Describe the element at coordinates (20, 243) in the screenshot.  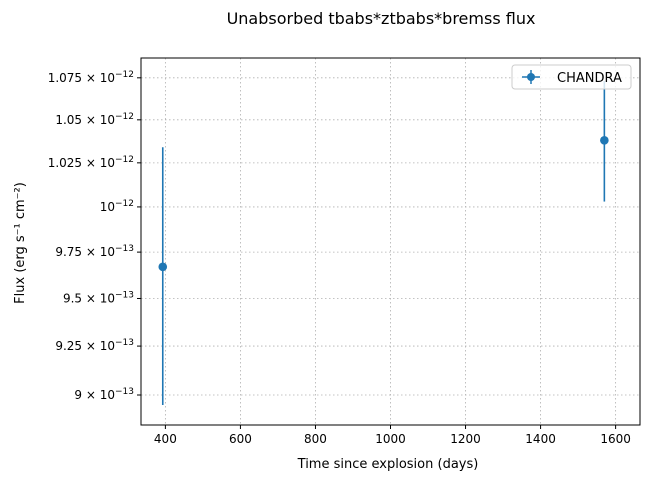
I see `y-axis-label: Flux (erg s⁻¹ cm⁻²)` at that location.